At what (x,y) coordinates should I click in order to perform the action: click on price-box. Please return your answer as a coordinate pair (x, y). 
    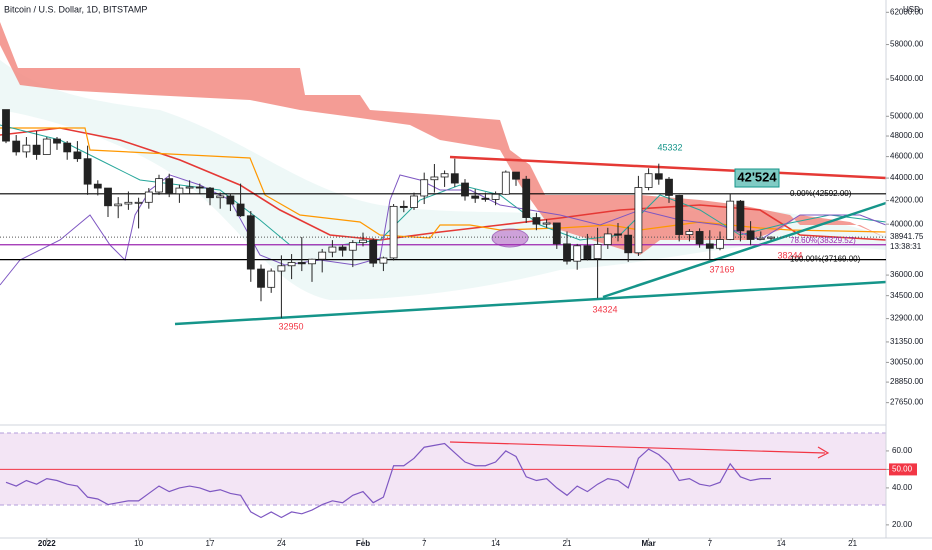
    Looking at the image, I should click on (757, 178).